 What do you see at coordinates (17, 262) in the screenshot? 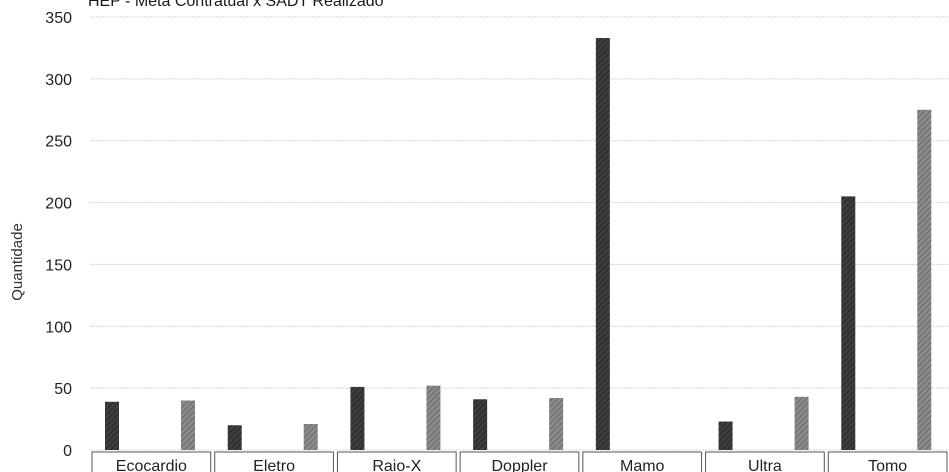
I see `y-axis-label: Quantidade` at bounding box center [17, 262].